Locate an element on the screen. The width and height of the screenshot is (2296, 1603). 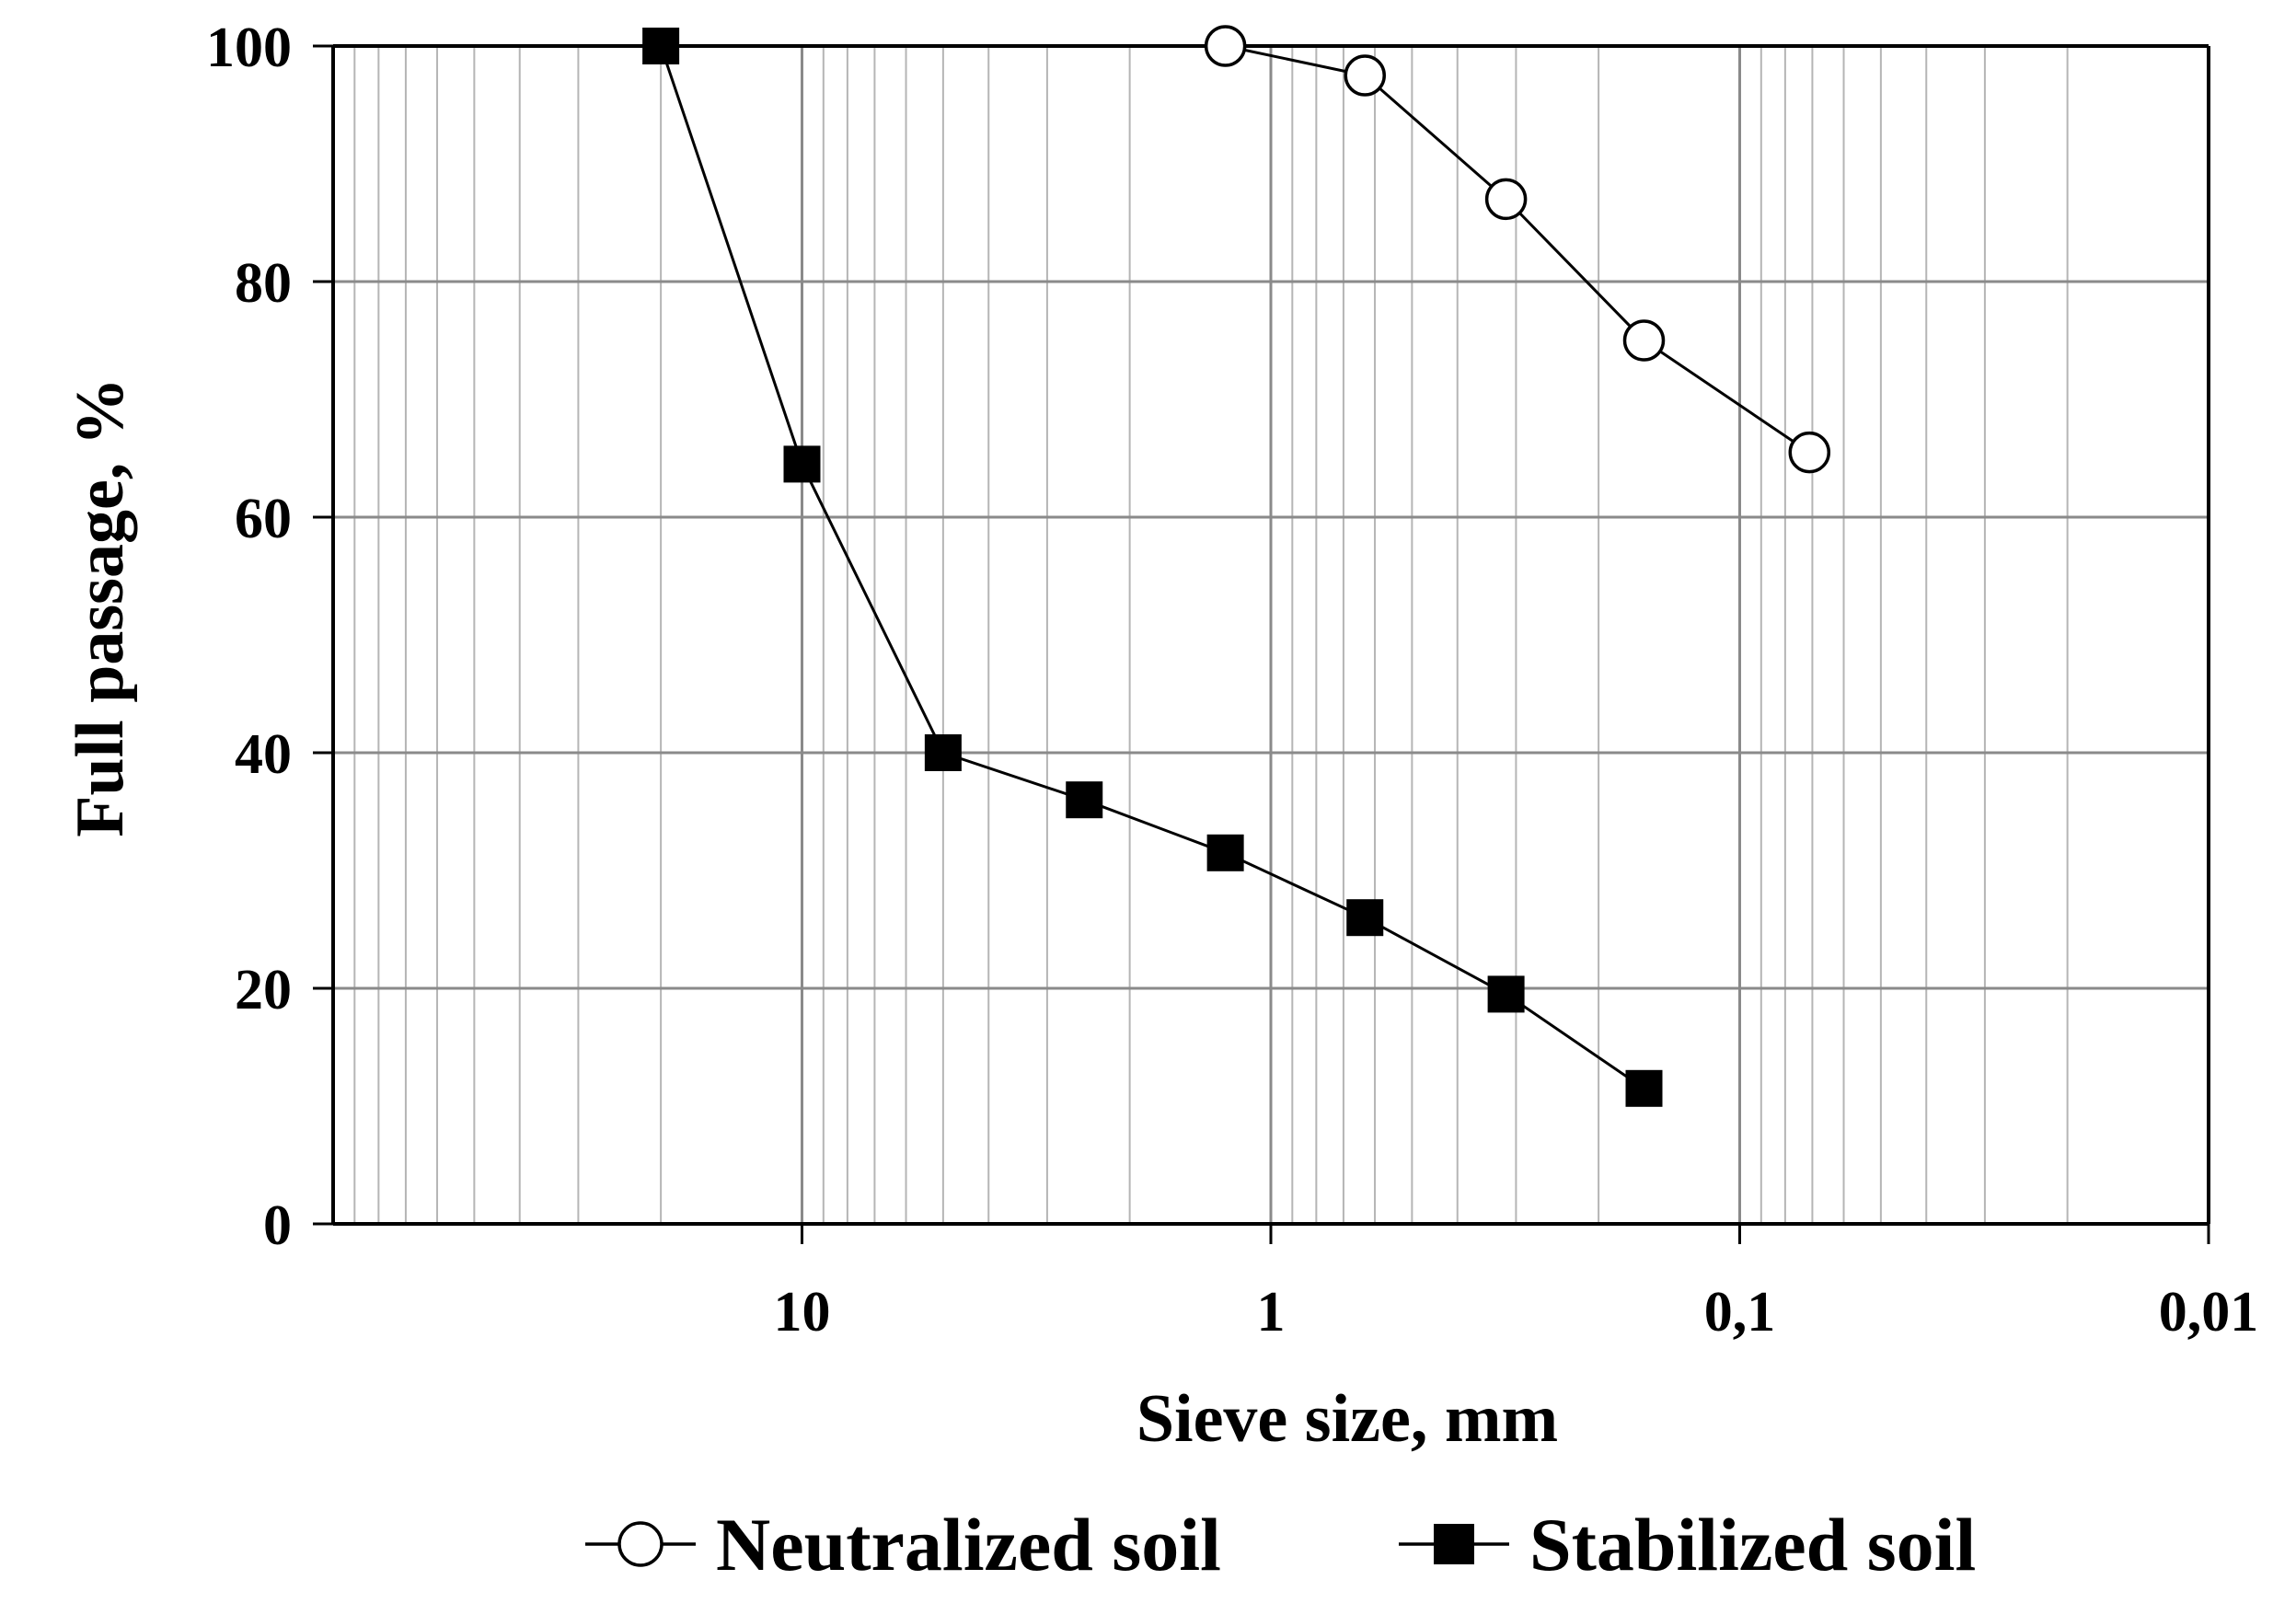
y-tick-label: 100 is located at coordinates (249, 48).